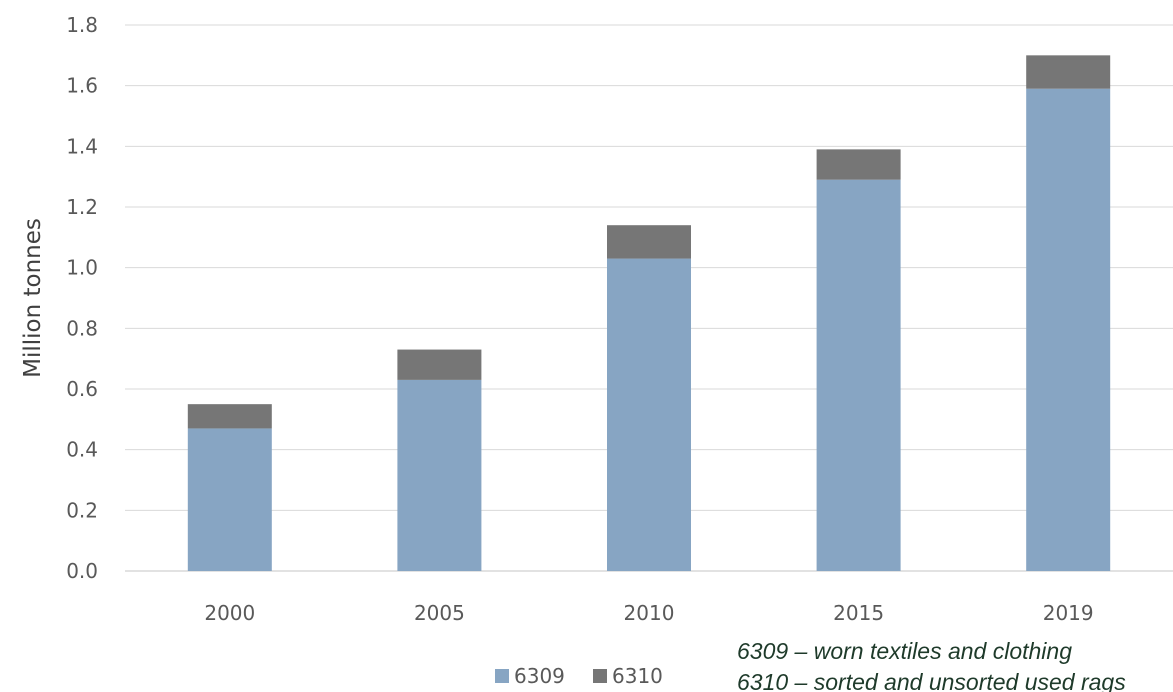 The width and height of the screenshot is (1173, 692). What do you see at coordinates (439, 475) in the screenshot?
I see `bar-6309-2005` at bounding box center [439, 475].